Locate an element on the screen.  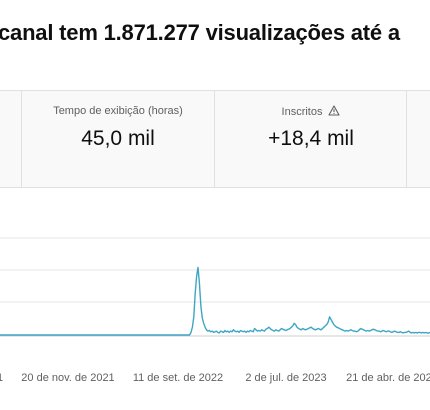
x-tick-label: 20 de nov. de 2021 is located at coordinates (67, 378).